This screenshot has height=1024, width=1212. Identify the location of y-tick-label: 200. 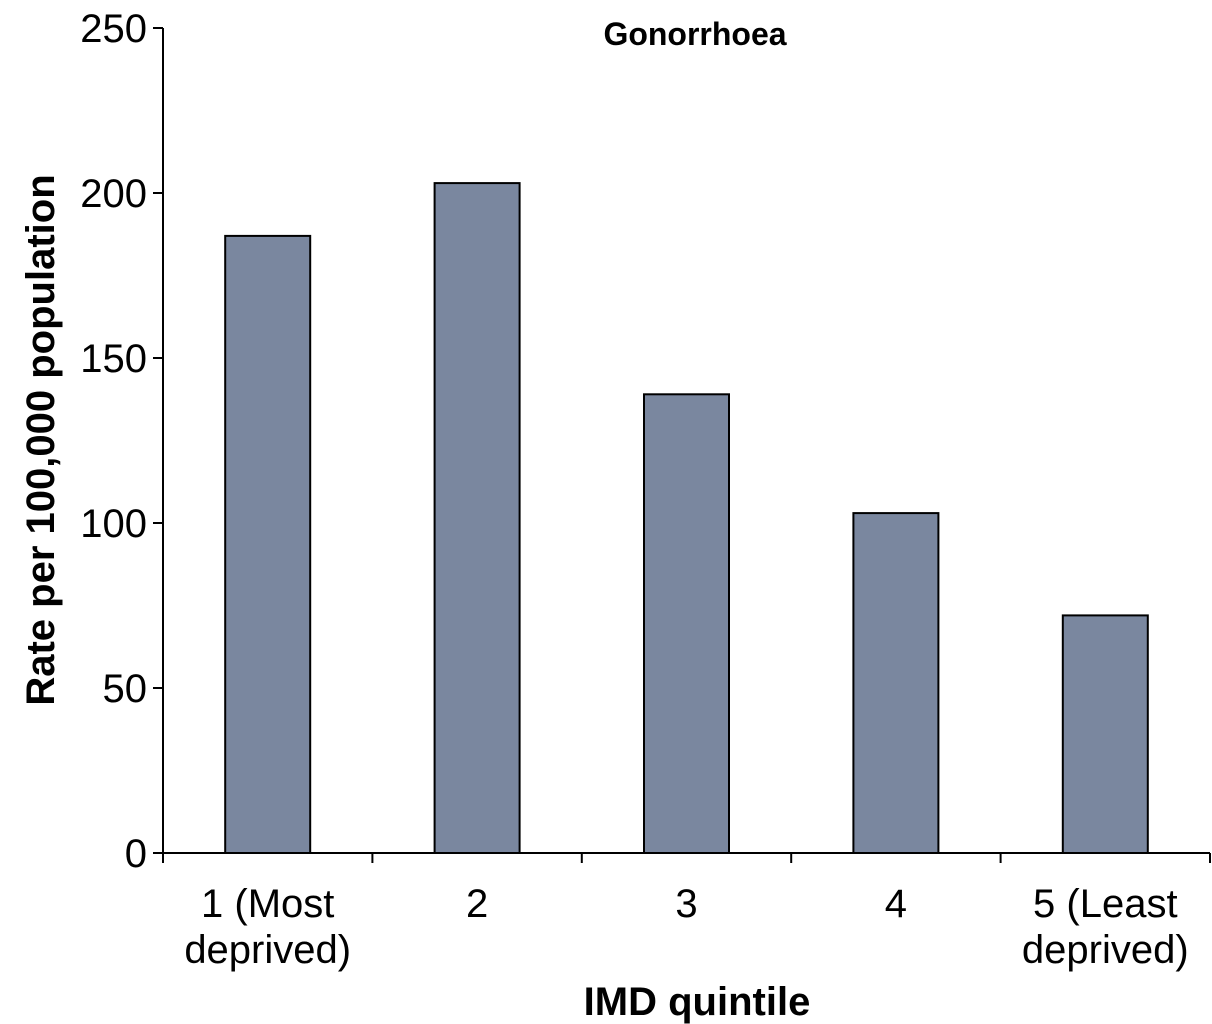
(113, 194).